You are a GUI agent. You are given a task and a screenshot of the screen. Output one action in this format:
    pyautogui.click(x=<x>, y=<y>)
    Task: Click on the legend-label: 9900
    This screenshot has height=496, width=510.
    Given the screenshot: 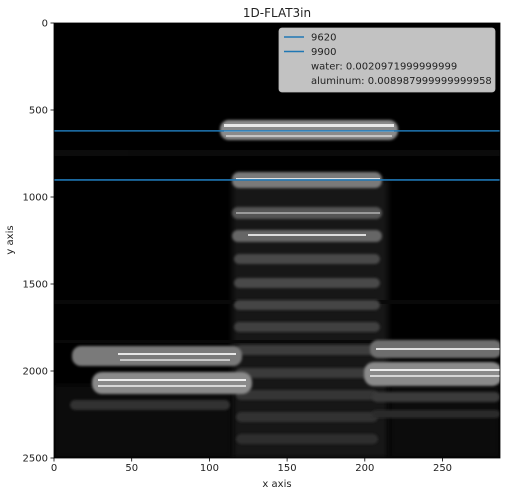 What is the action you would take?
    pyautogui.click(x=323, y=52)
    